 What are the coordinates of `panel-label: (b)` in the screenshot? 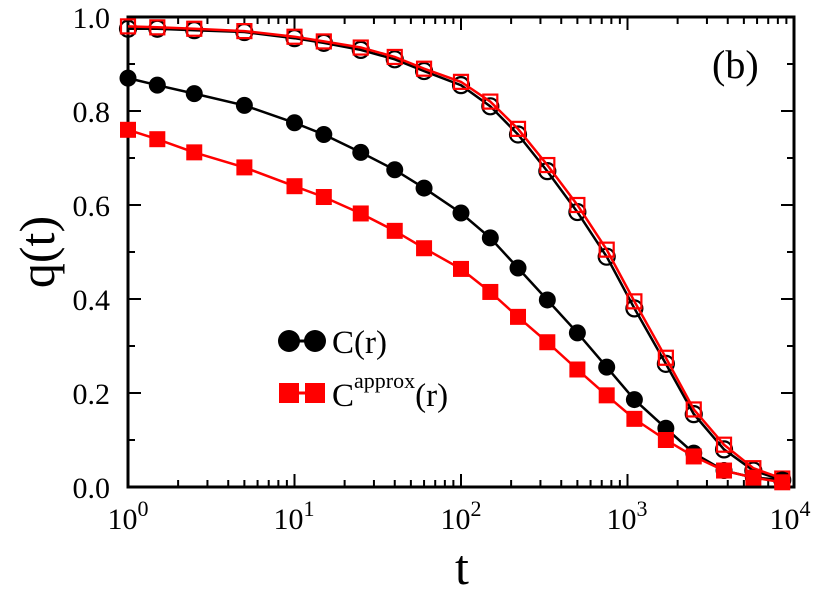 It's located at (735, 64).